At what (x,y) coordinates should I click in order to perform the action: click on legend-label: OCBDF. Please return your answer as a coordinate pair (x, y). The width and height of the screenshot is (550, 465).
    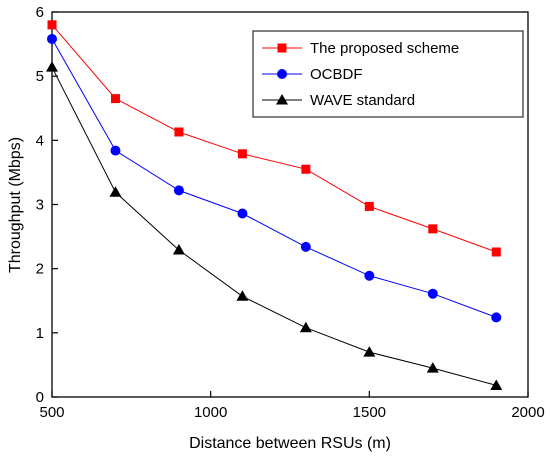
    Looking at the image, I should click on (336, 74).